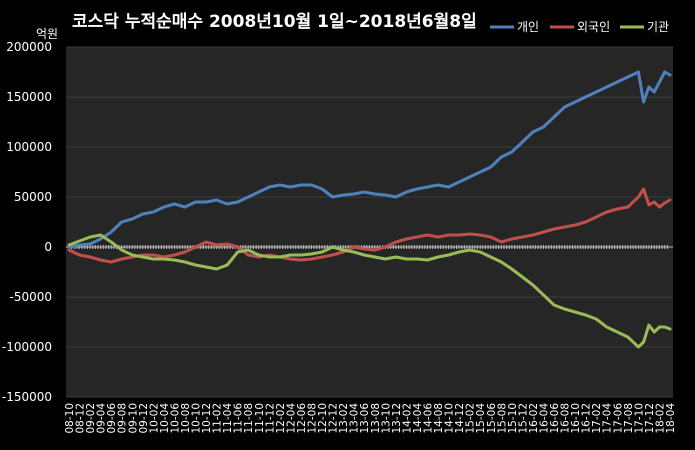 This screenshot has width=695, height=450. Describe the element at coordinates (323, 418) in the screenshot. I see `x-tick-label: 12-10` at that location.